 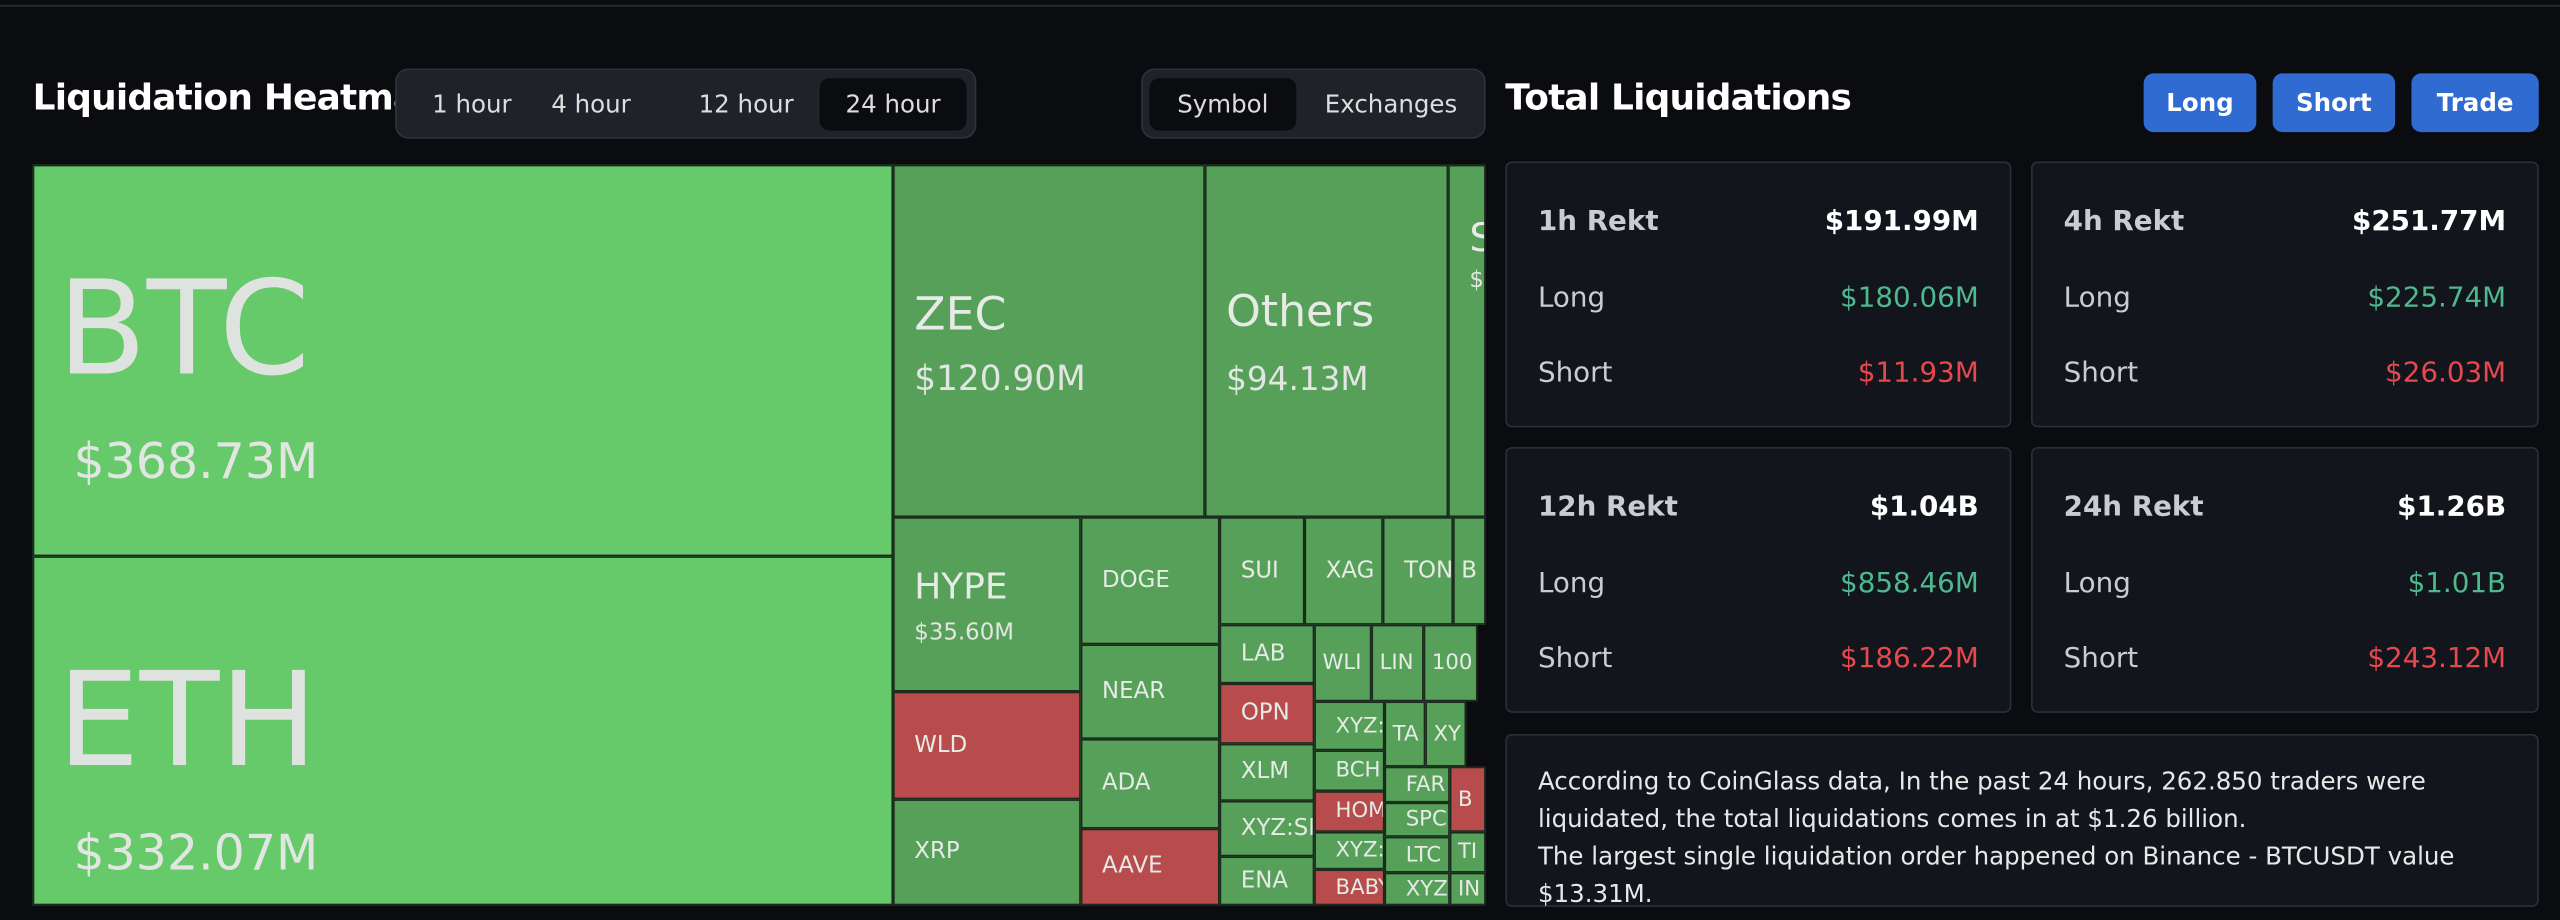 I want to click on rekt-card: 1h Rekt $191.99M Long $180.06M Short $11.93M, so click(x=1758, y=294).